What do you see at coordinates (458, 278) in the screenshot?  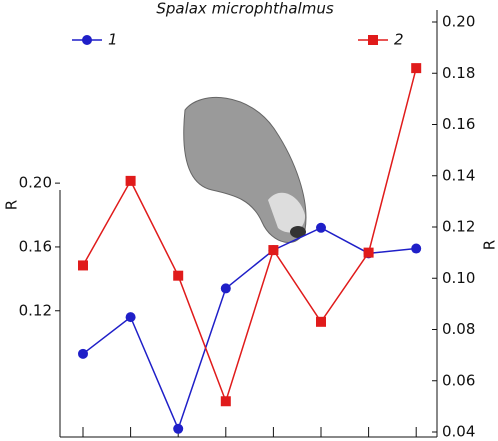 I see `y2-tick-label: 0.10` at bounding box center [458, 278].